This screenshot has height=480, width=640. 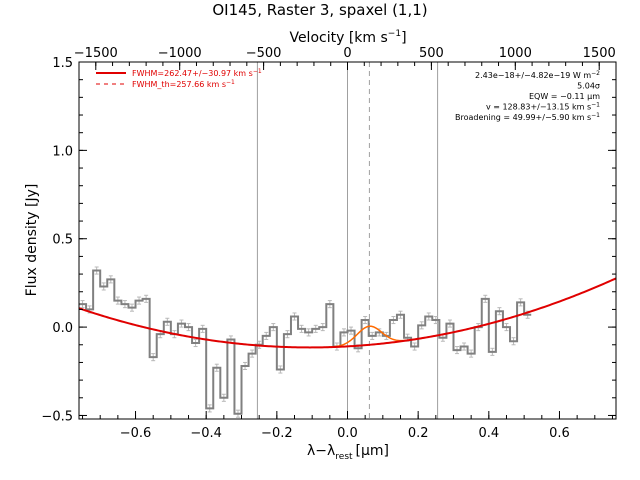 What do you see at coordinates (180, 53) in the screenshot?
I see `top-tick-label: −1000` at bounding box center [180, 53].